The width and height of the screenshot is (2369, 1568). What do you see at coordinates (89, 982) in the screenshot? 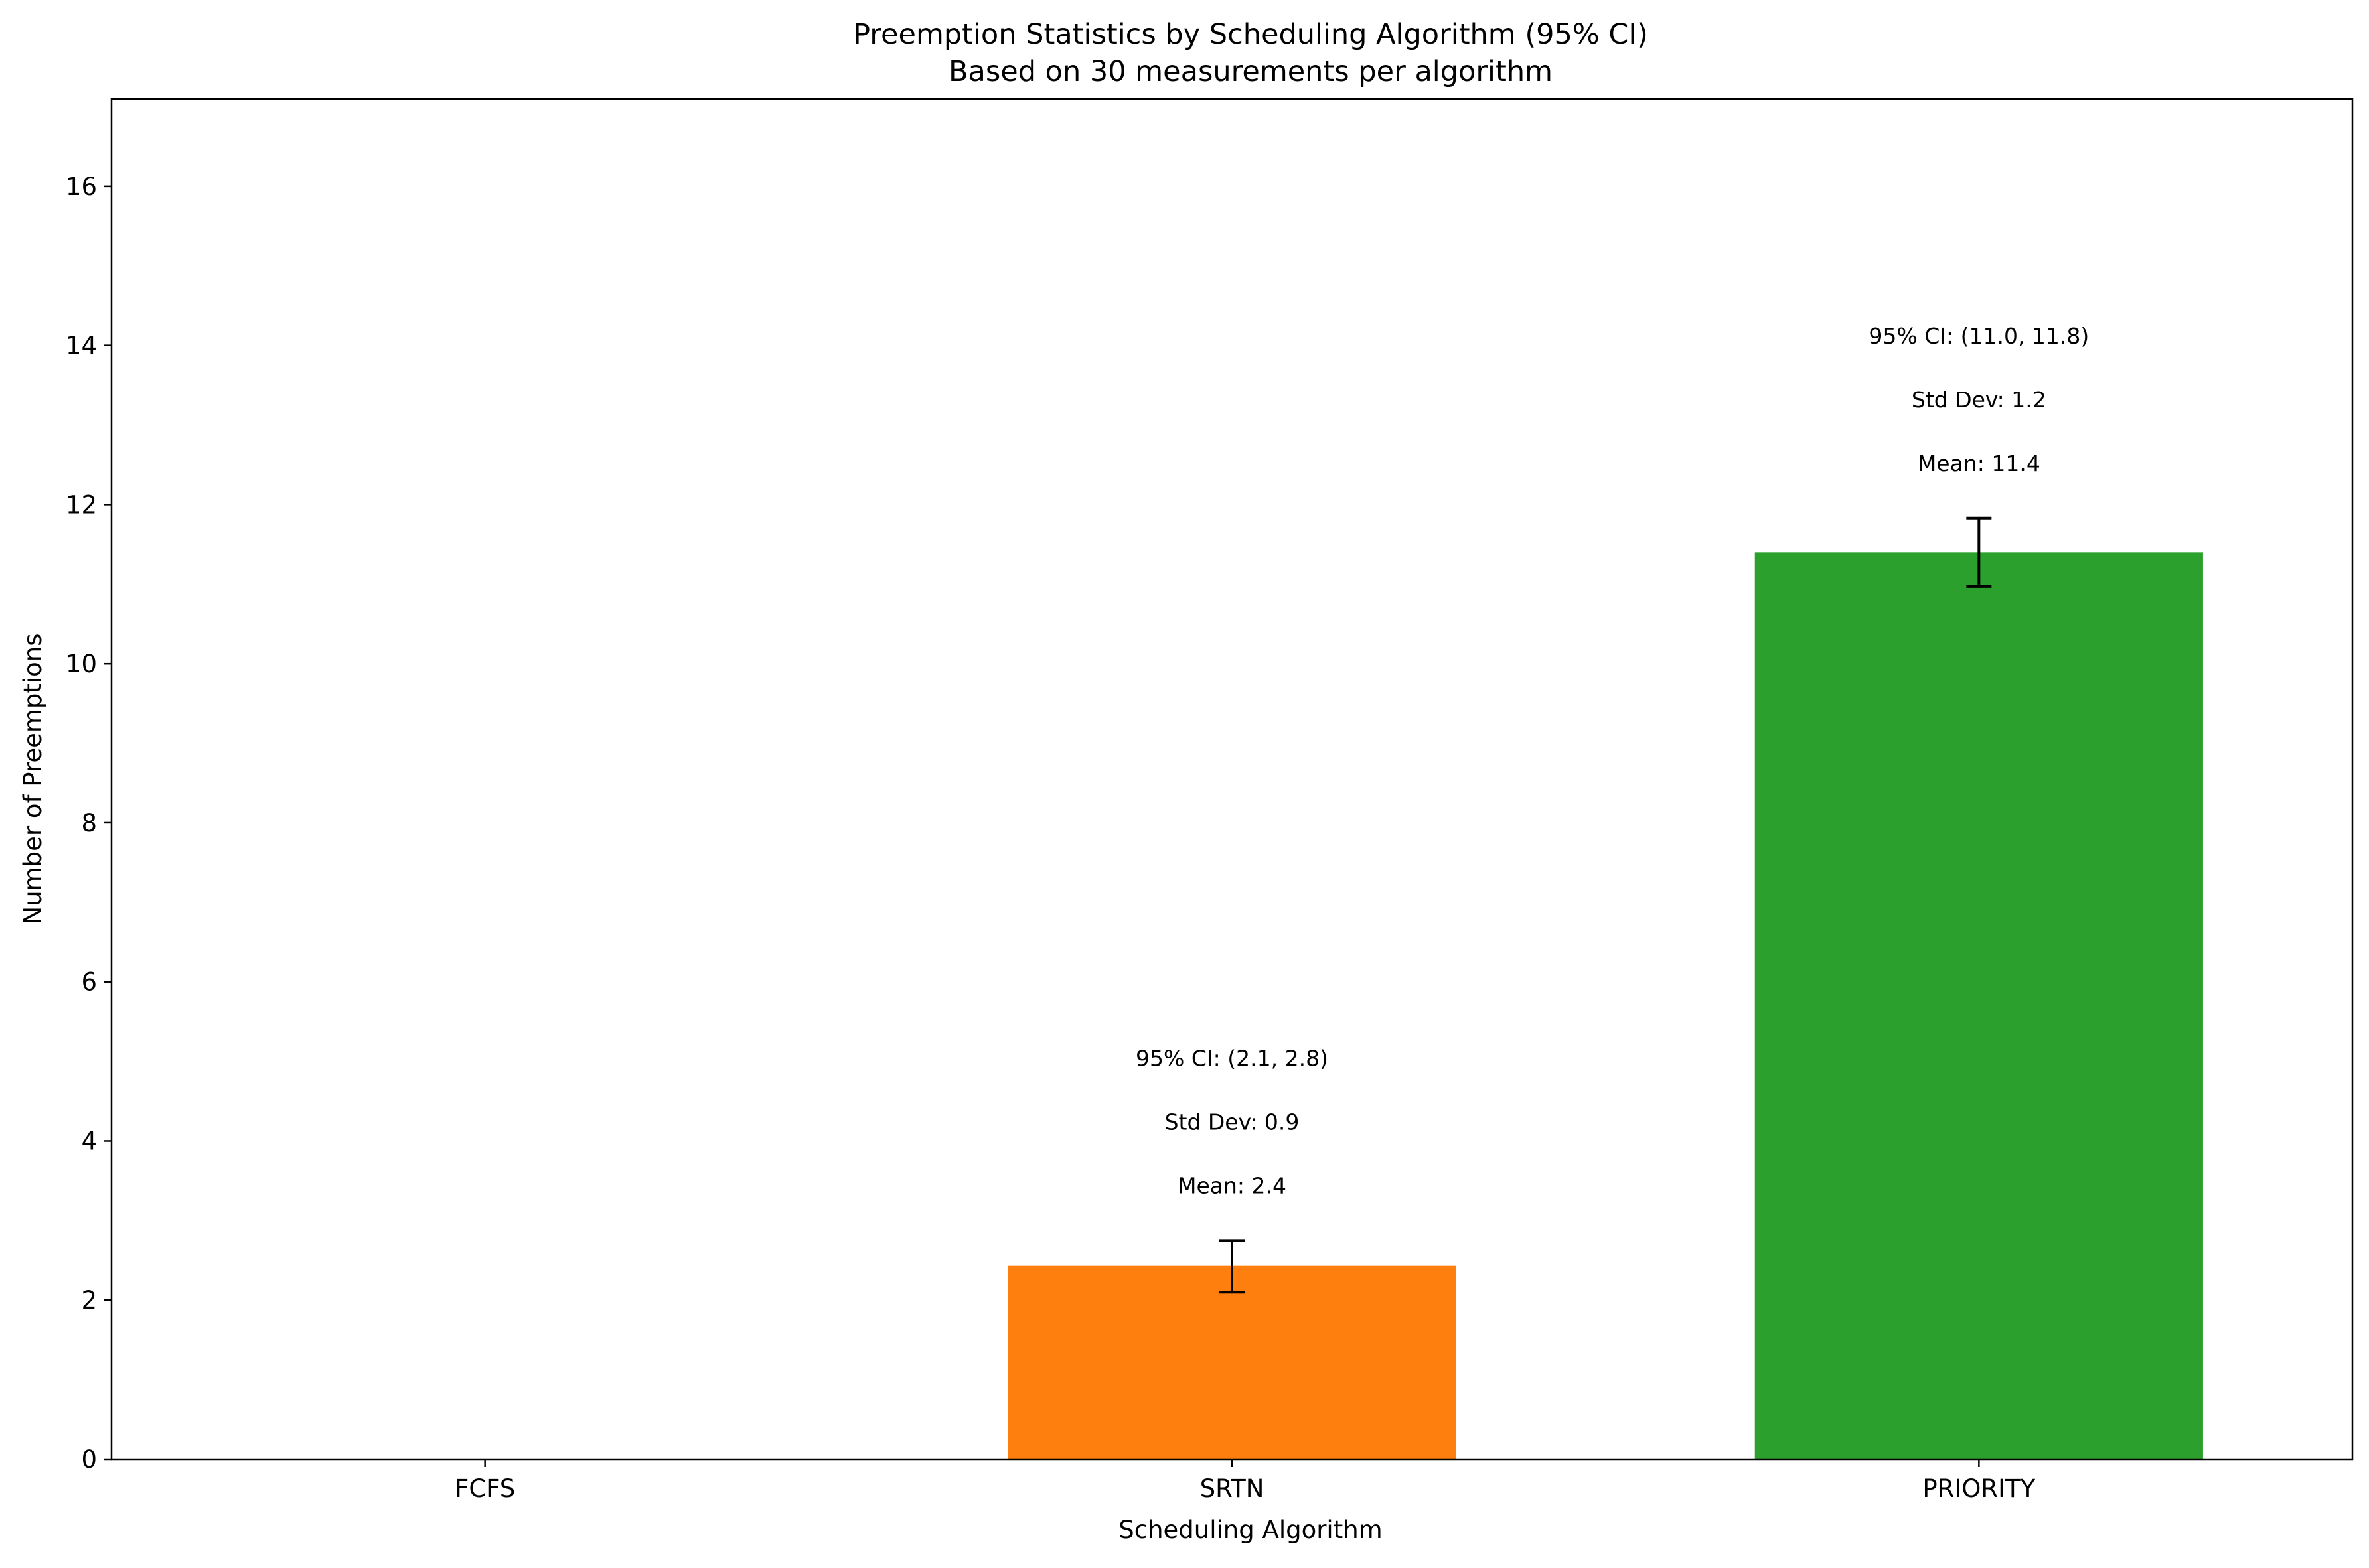
I see `y-tick-label: 6` at bounding box center [89, 982].